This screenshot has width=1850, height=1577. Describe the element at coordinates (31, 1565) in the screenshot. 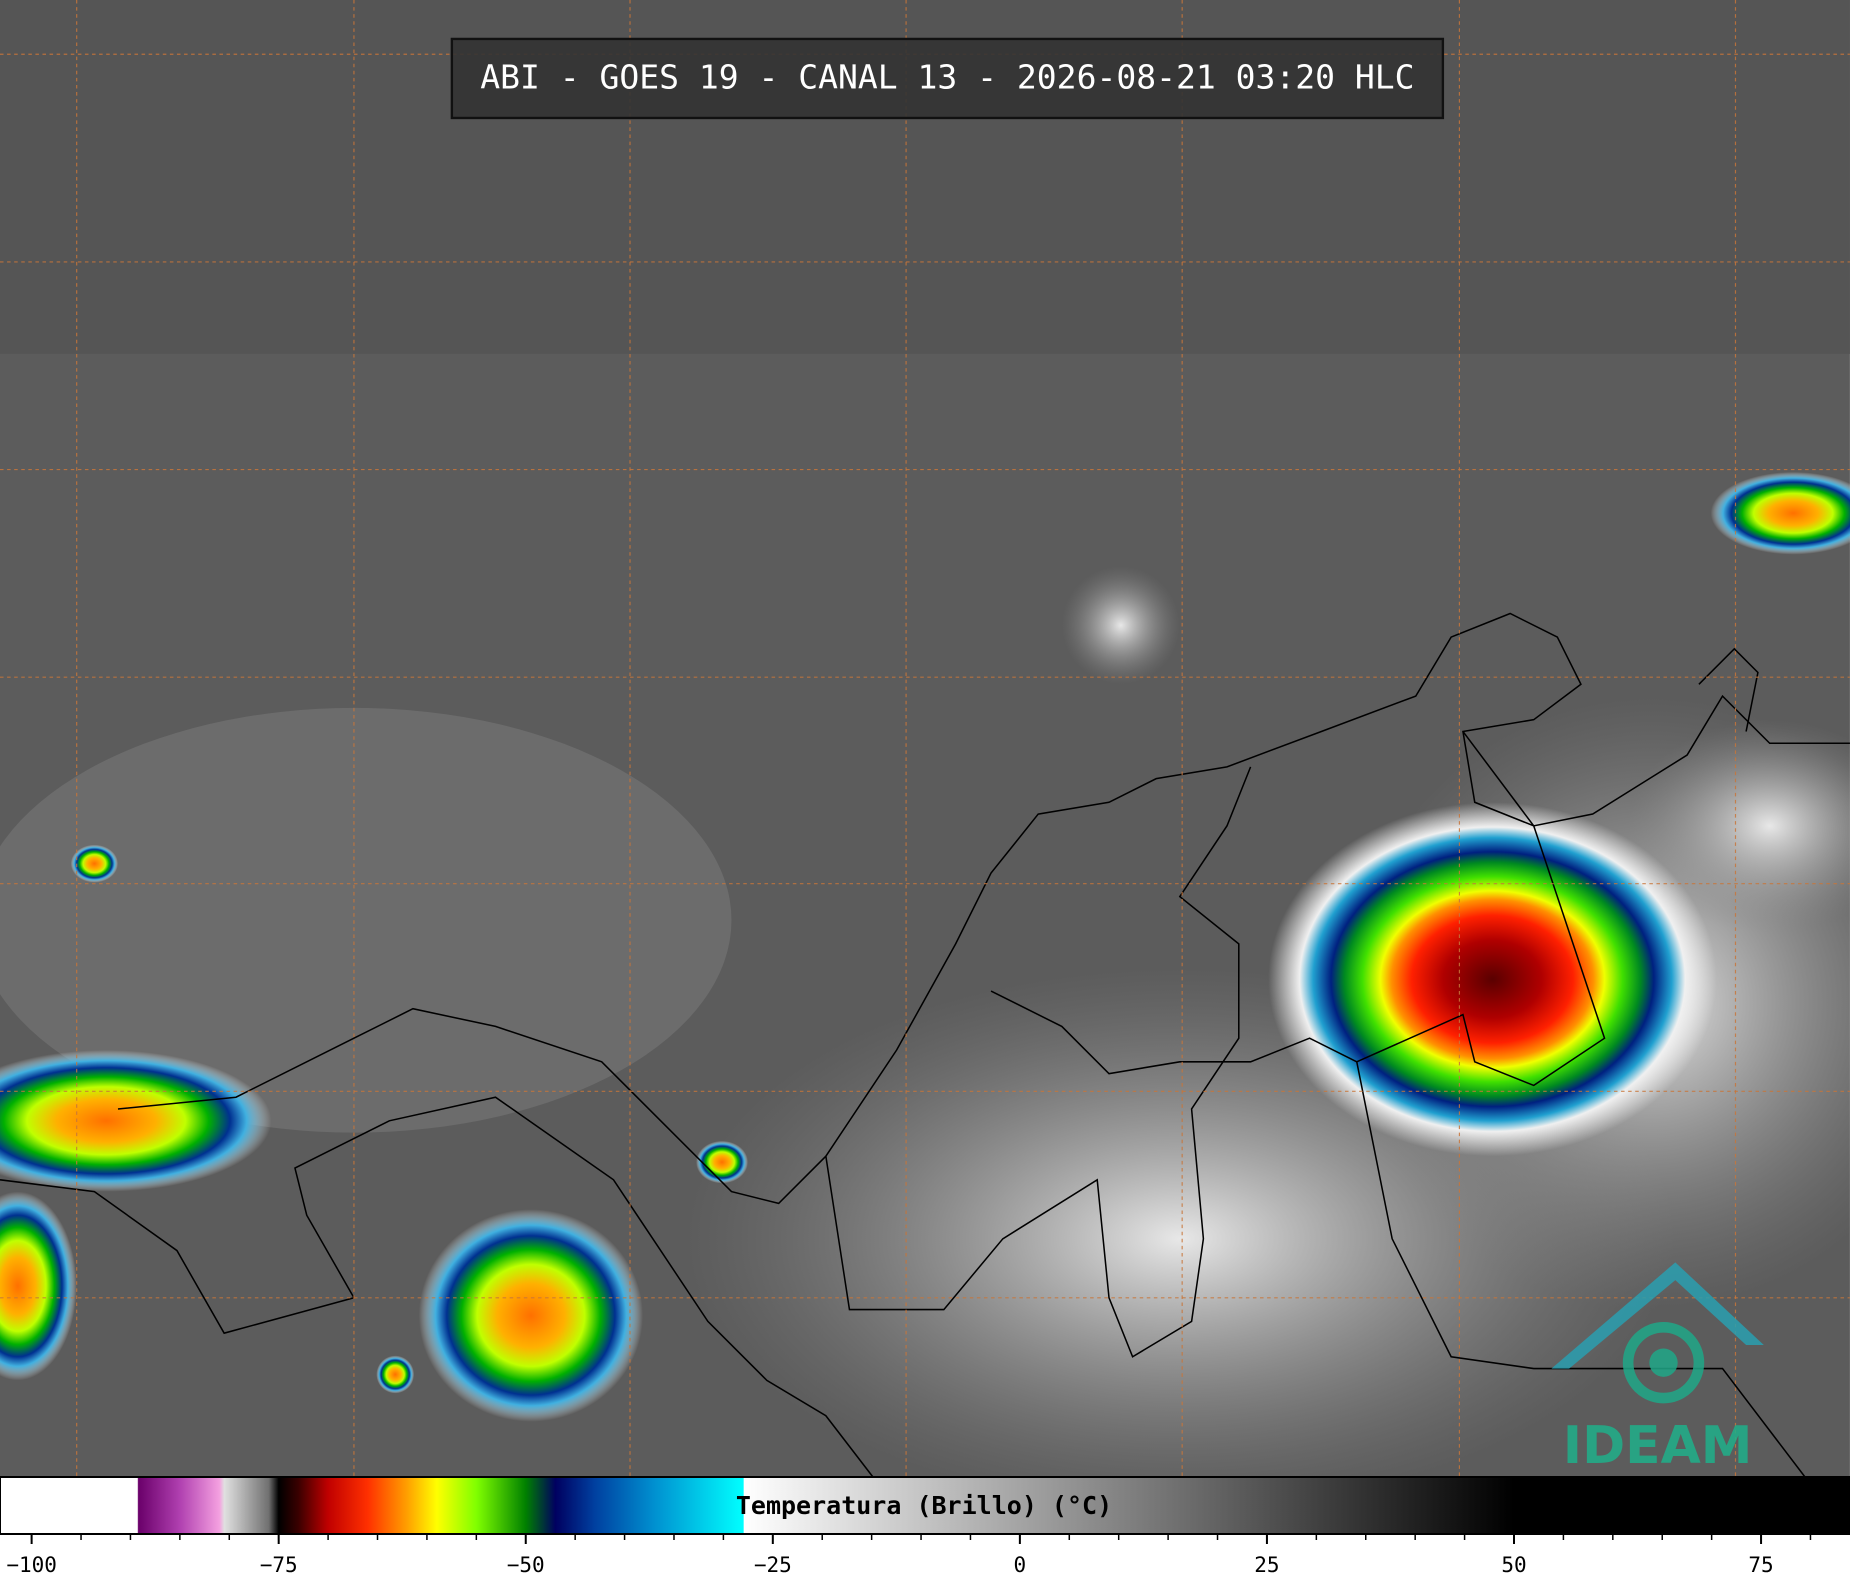

I see `colorbar-tick-label: −100` at that location.